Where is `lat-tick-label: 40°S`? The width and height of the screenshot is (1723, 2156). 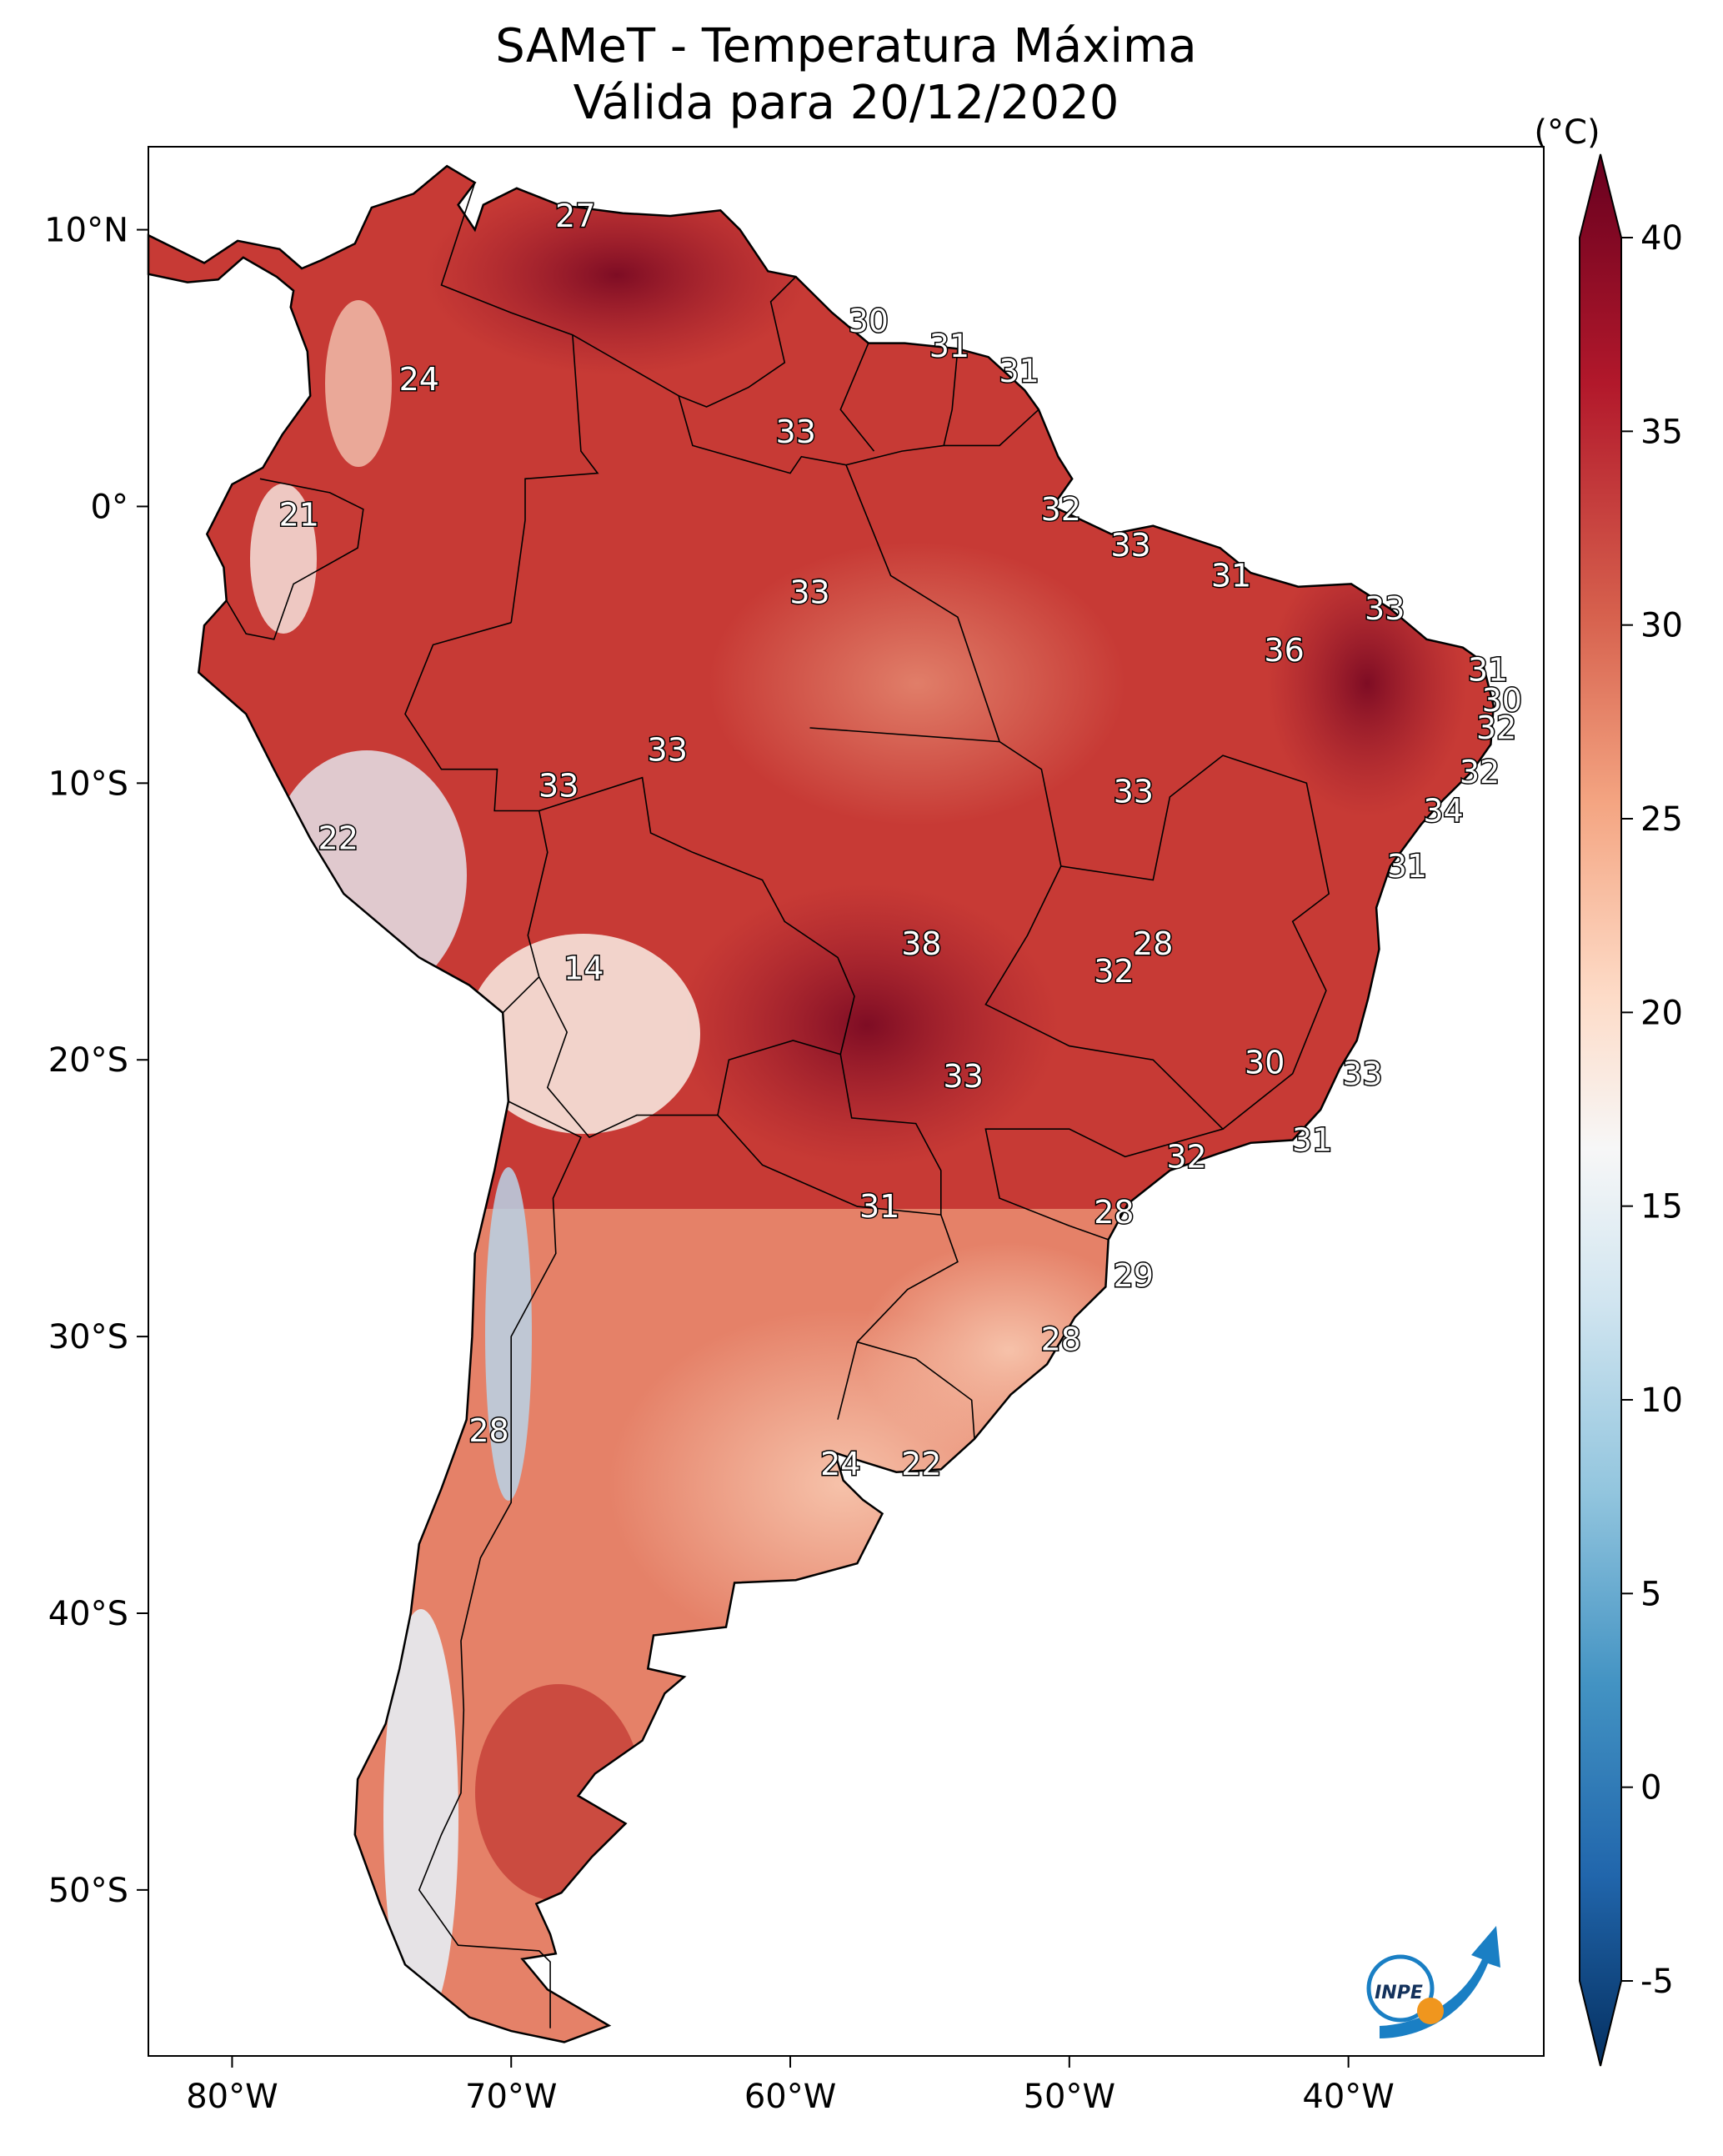
lat-tick-label: 40°S is located at coordinates (88, 1614).